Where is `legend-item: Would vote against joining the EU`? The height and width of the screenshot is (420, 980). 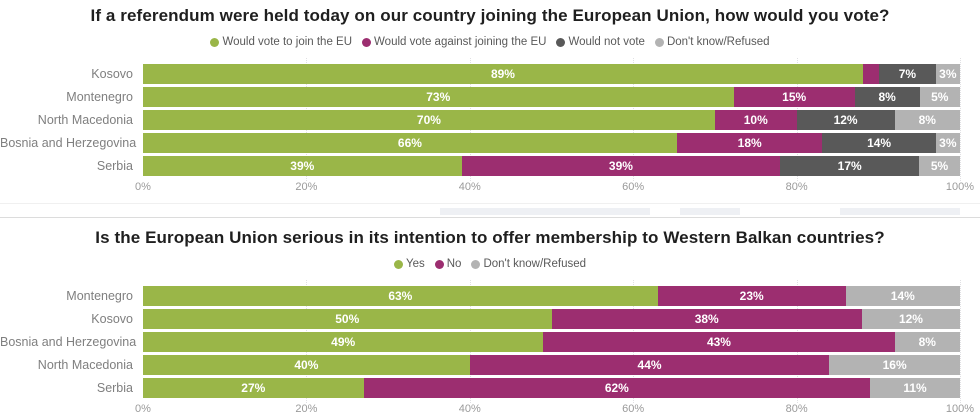
legend-item: Would vote against joining the EU is located at coordinates (454, 42).